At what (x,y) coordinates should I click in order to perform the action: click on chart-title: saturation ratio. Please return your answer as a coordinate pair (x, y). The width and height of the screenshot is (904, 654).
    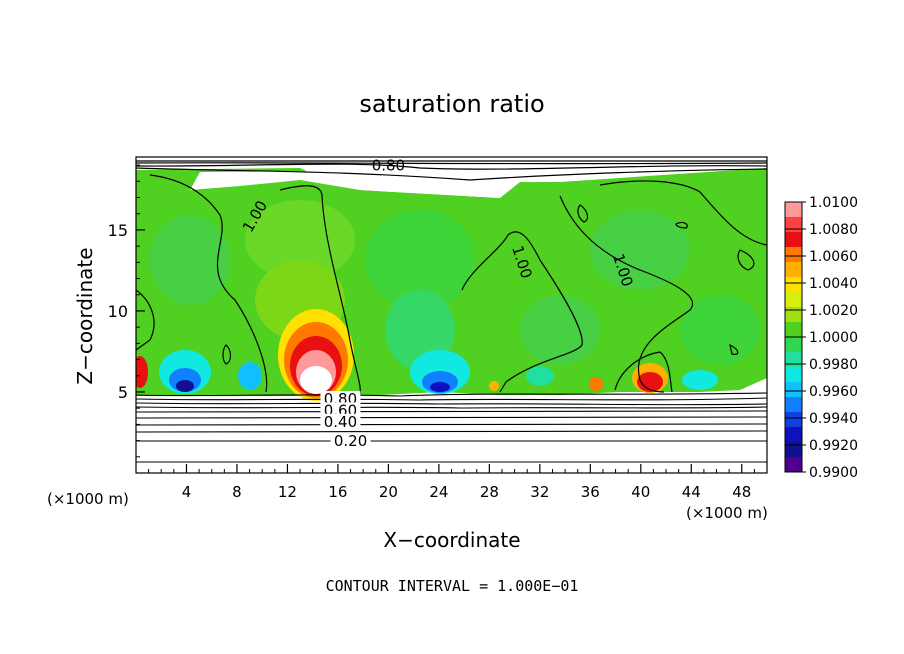
    Looking at the image, I should click on (451, 104).